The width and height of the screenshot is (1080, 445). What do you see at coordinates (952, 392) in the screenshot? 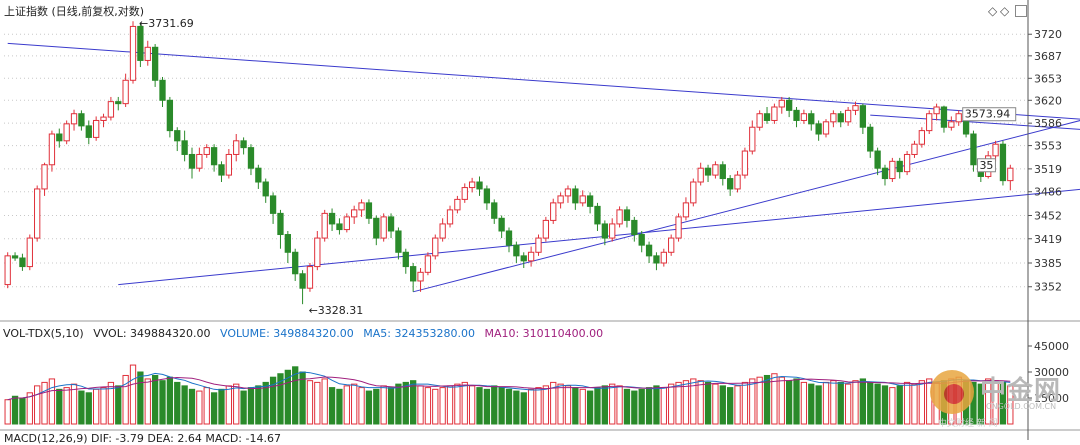
I see `watermark-logo-icon` at bounding box center [952, 392].